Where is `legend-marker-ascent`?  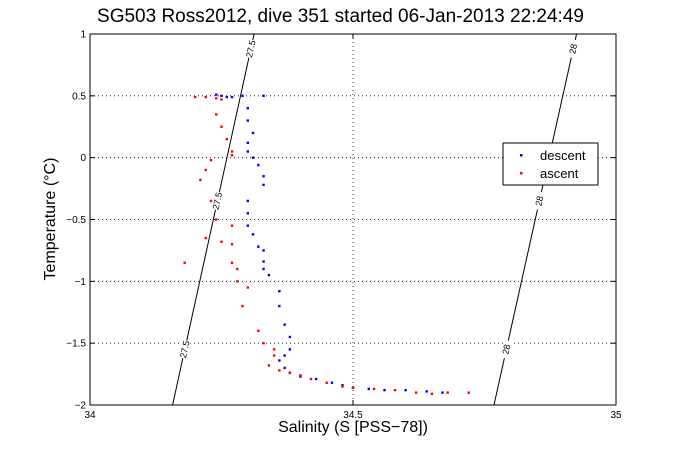
legend-marker-ascent is located at coordinates (521, 173).